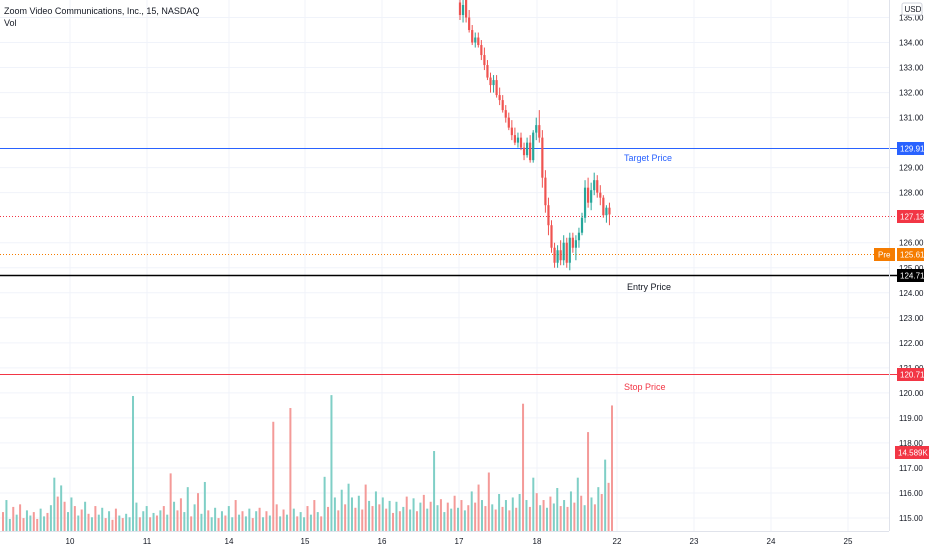 The height and width of the screenshot is (550, 932). Describe the element at coordinates (911, 93) in the screenshot. I see `price-tick-label: 132.00` at that location.